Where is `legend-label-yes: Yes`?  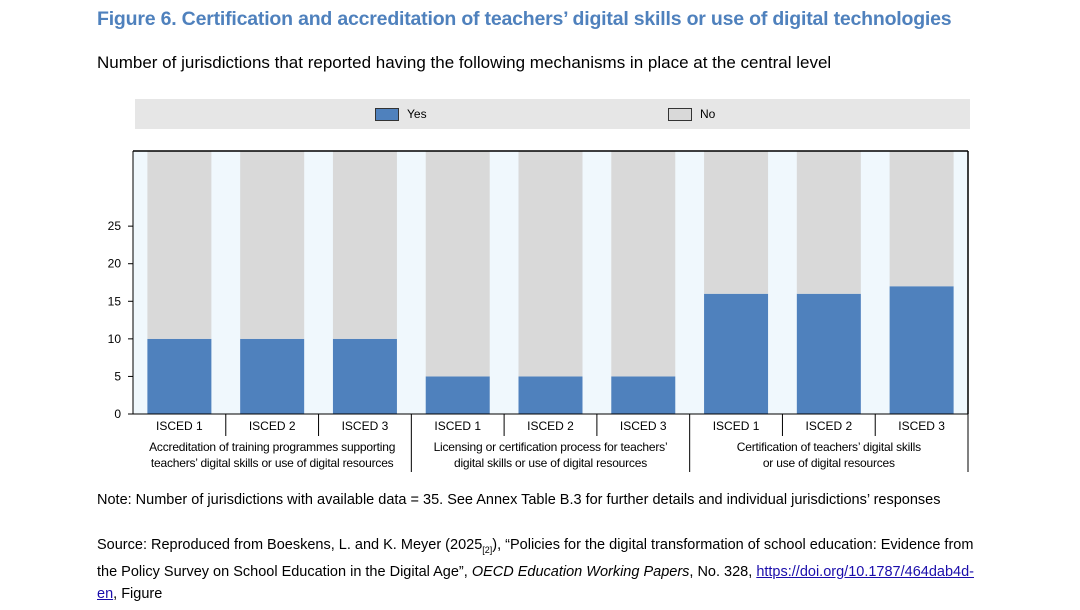
legend-label-yes: Yes is located at coordinates (417, 114).